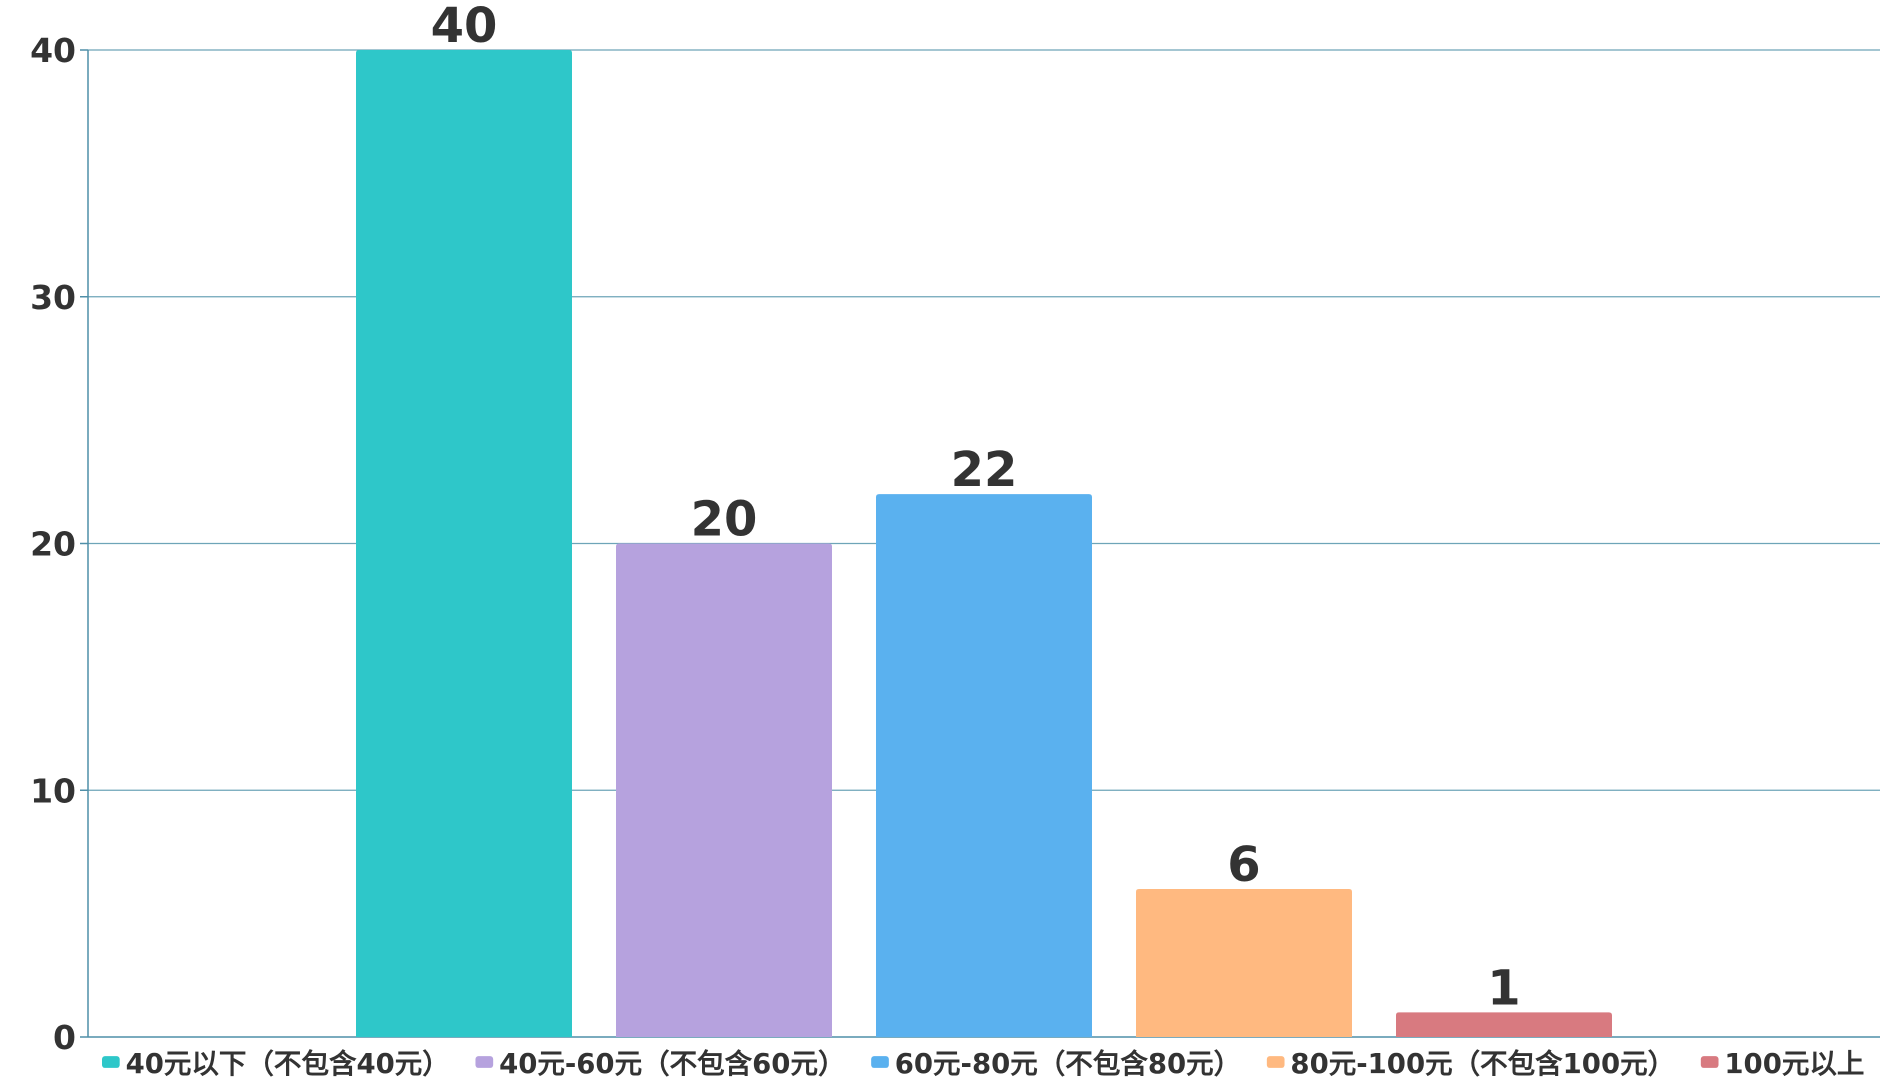 The width and height of the screenshot is (1902, 1084). Describe the element at coordinates (1482, 1064) in the screenshot. I see `legend-label: 80元-100元（不包含100元）` at that location.